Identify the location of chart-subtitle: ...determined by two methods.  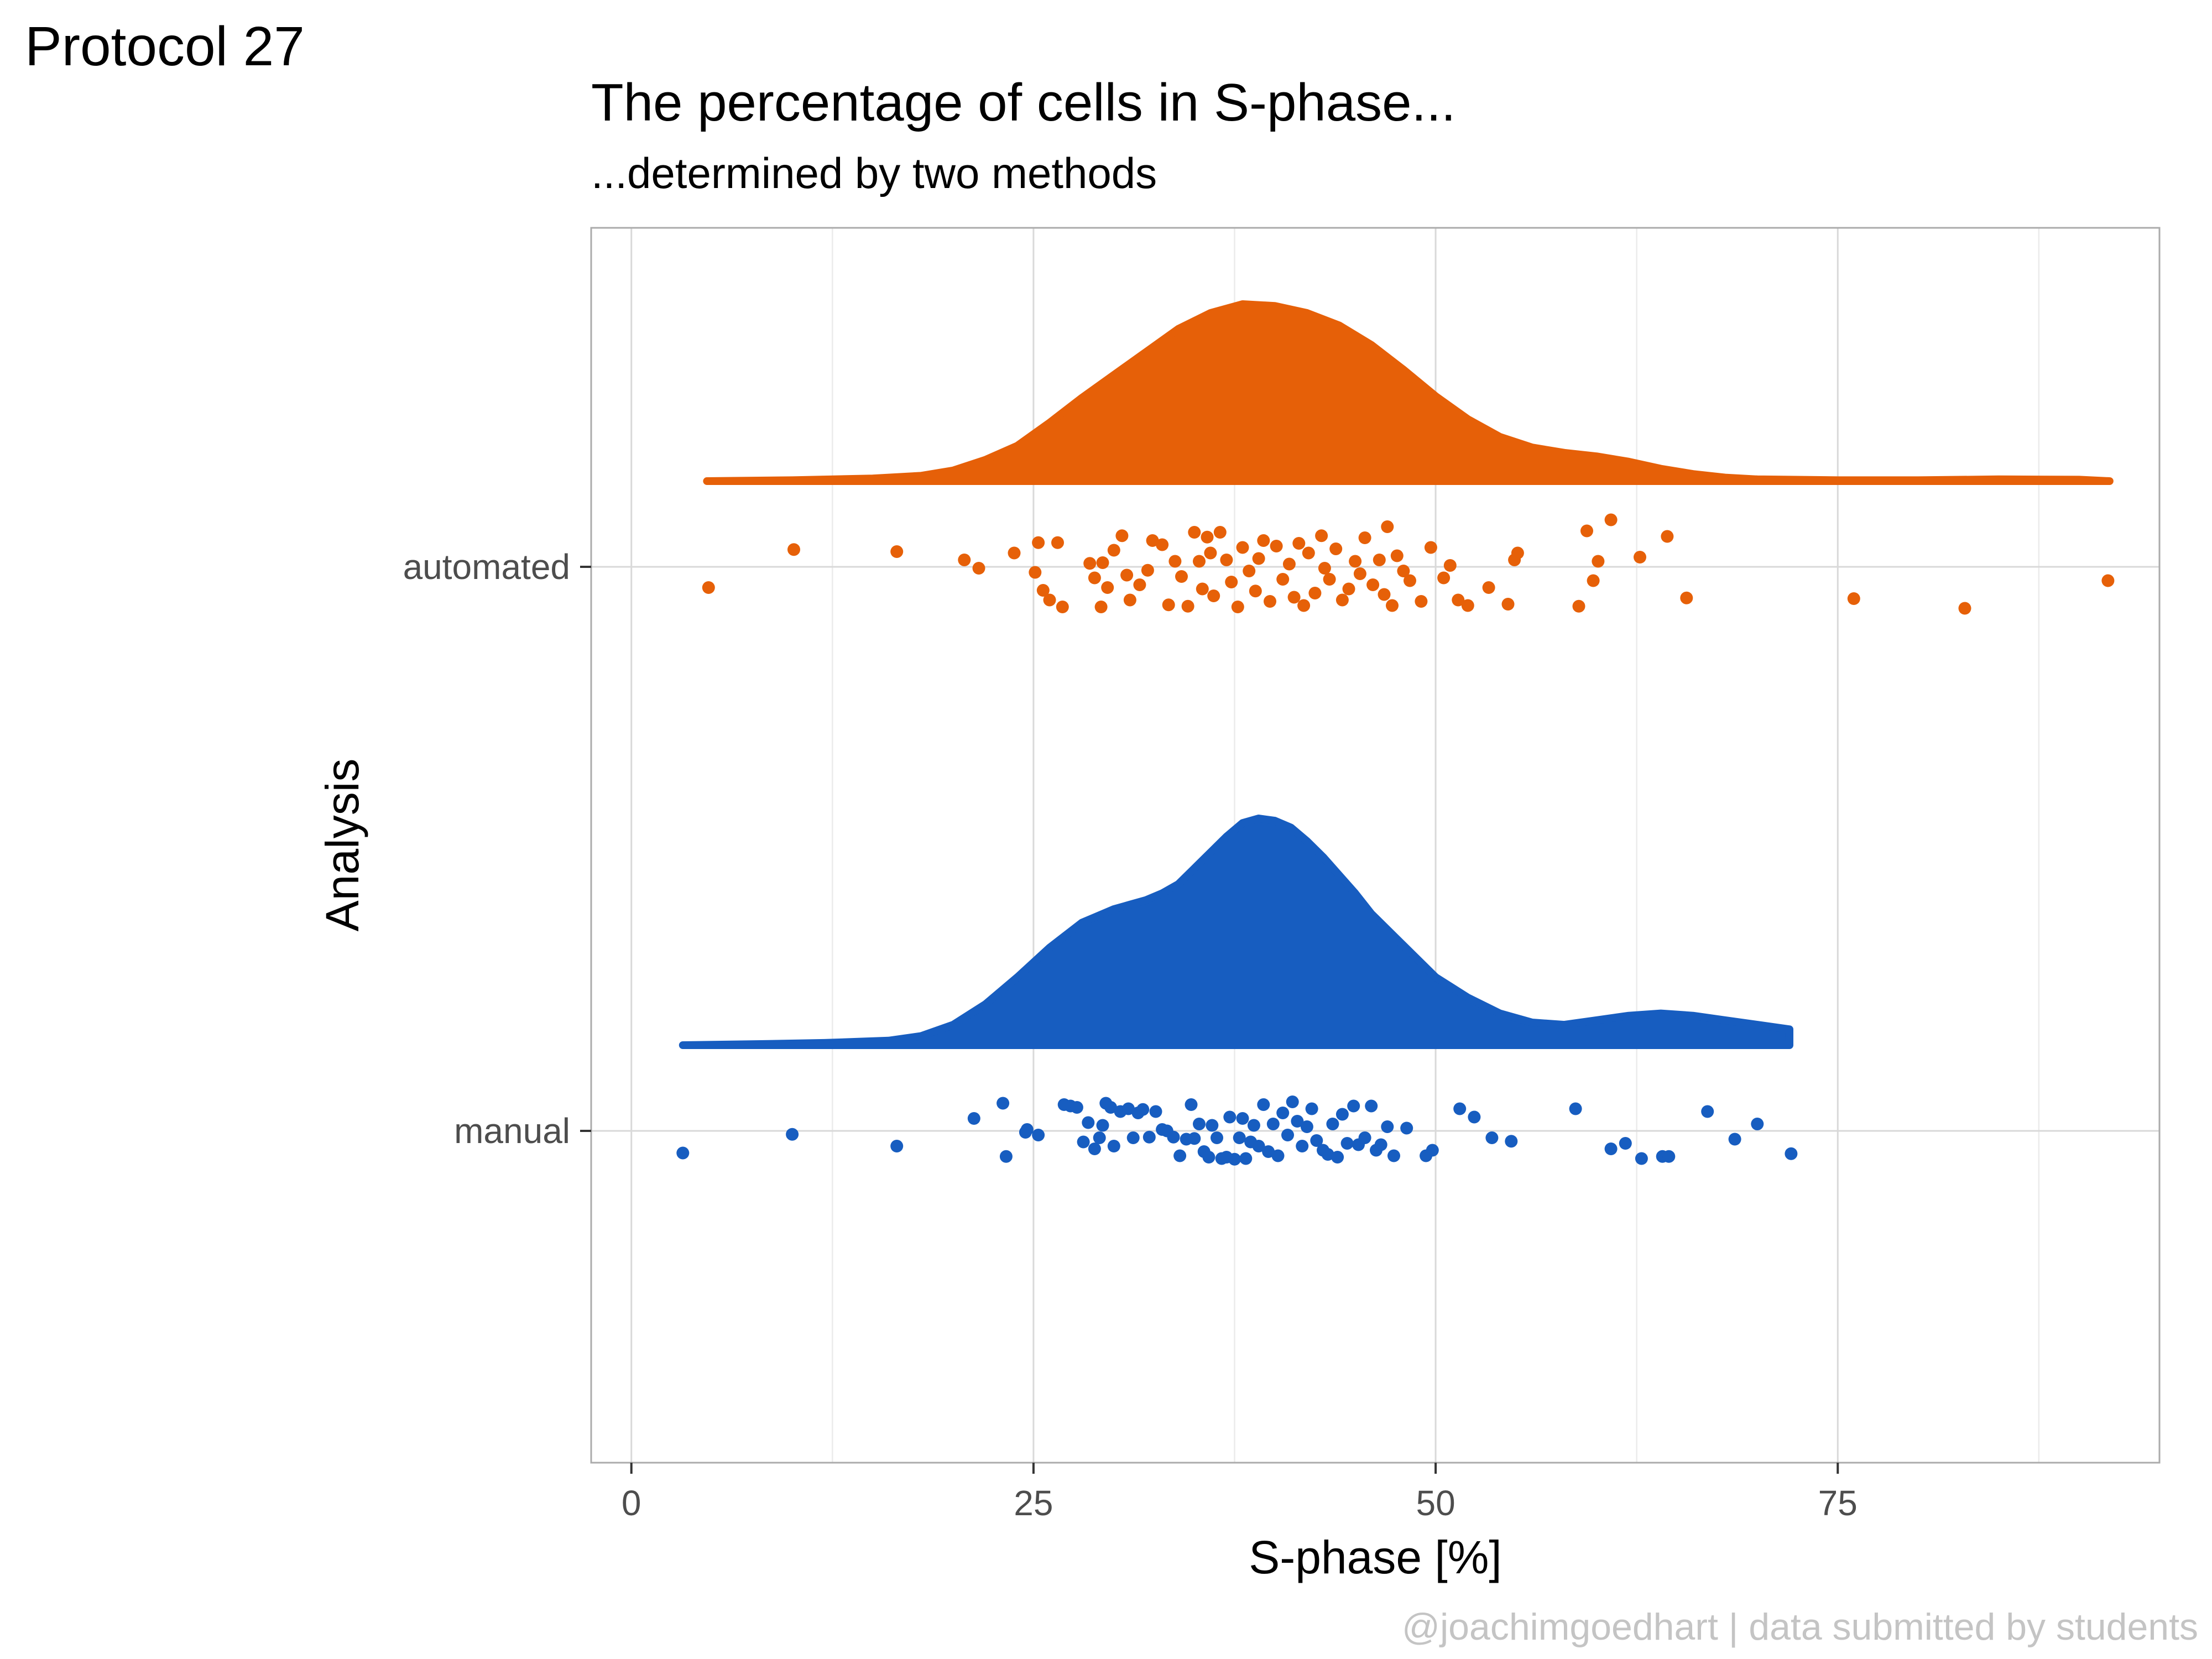
(874, 173).